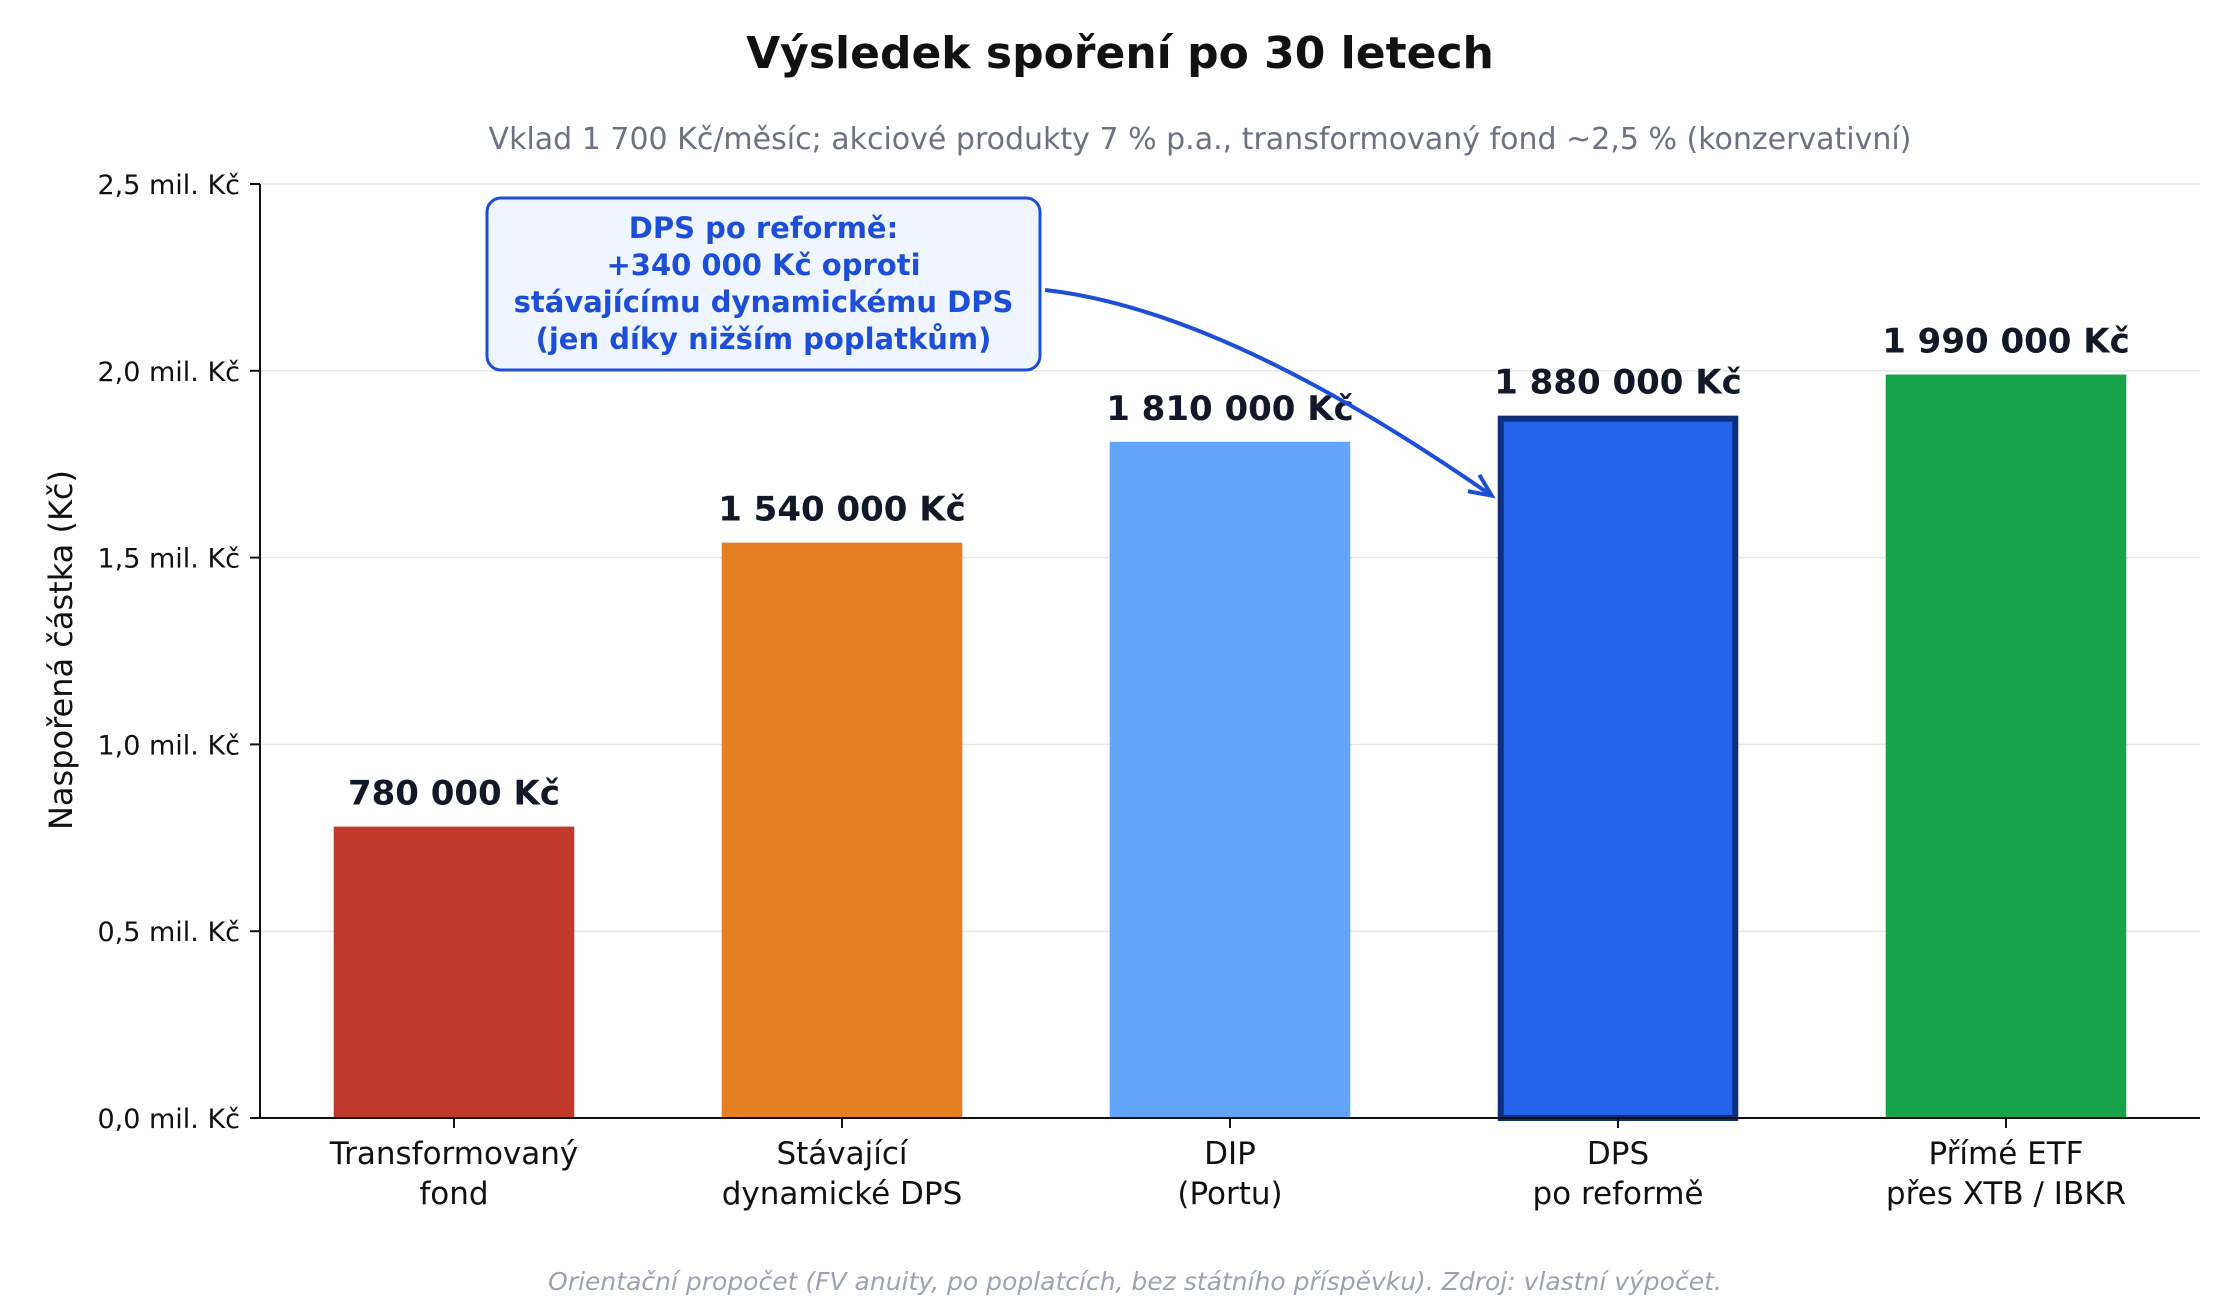 The image size is (2240, 1300). What do you see at coordinates (763, 265) in the screenshot?
I see `annotation-text: +340 000 Kč oproti` at bounding box center [763, 265].